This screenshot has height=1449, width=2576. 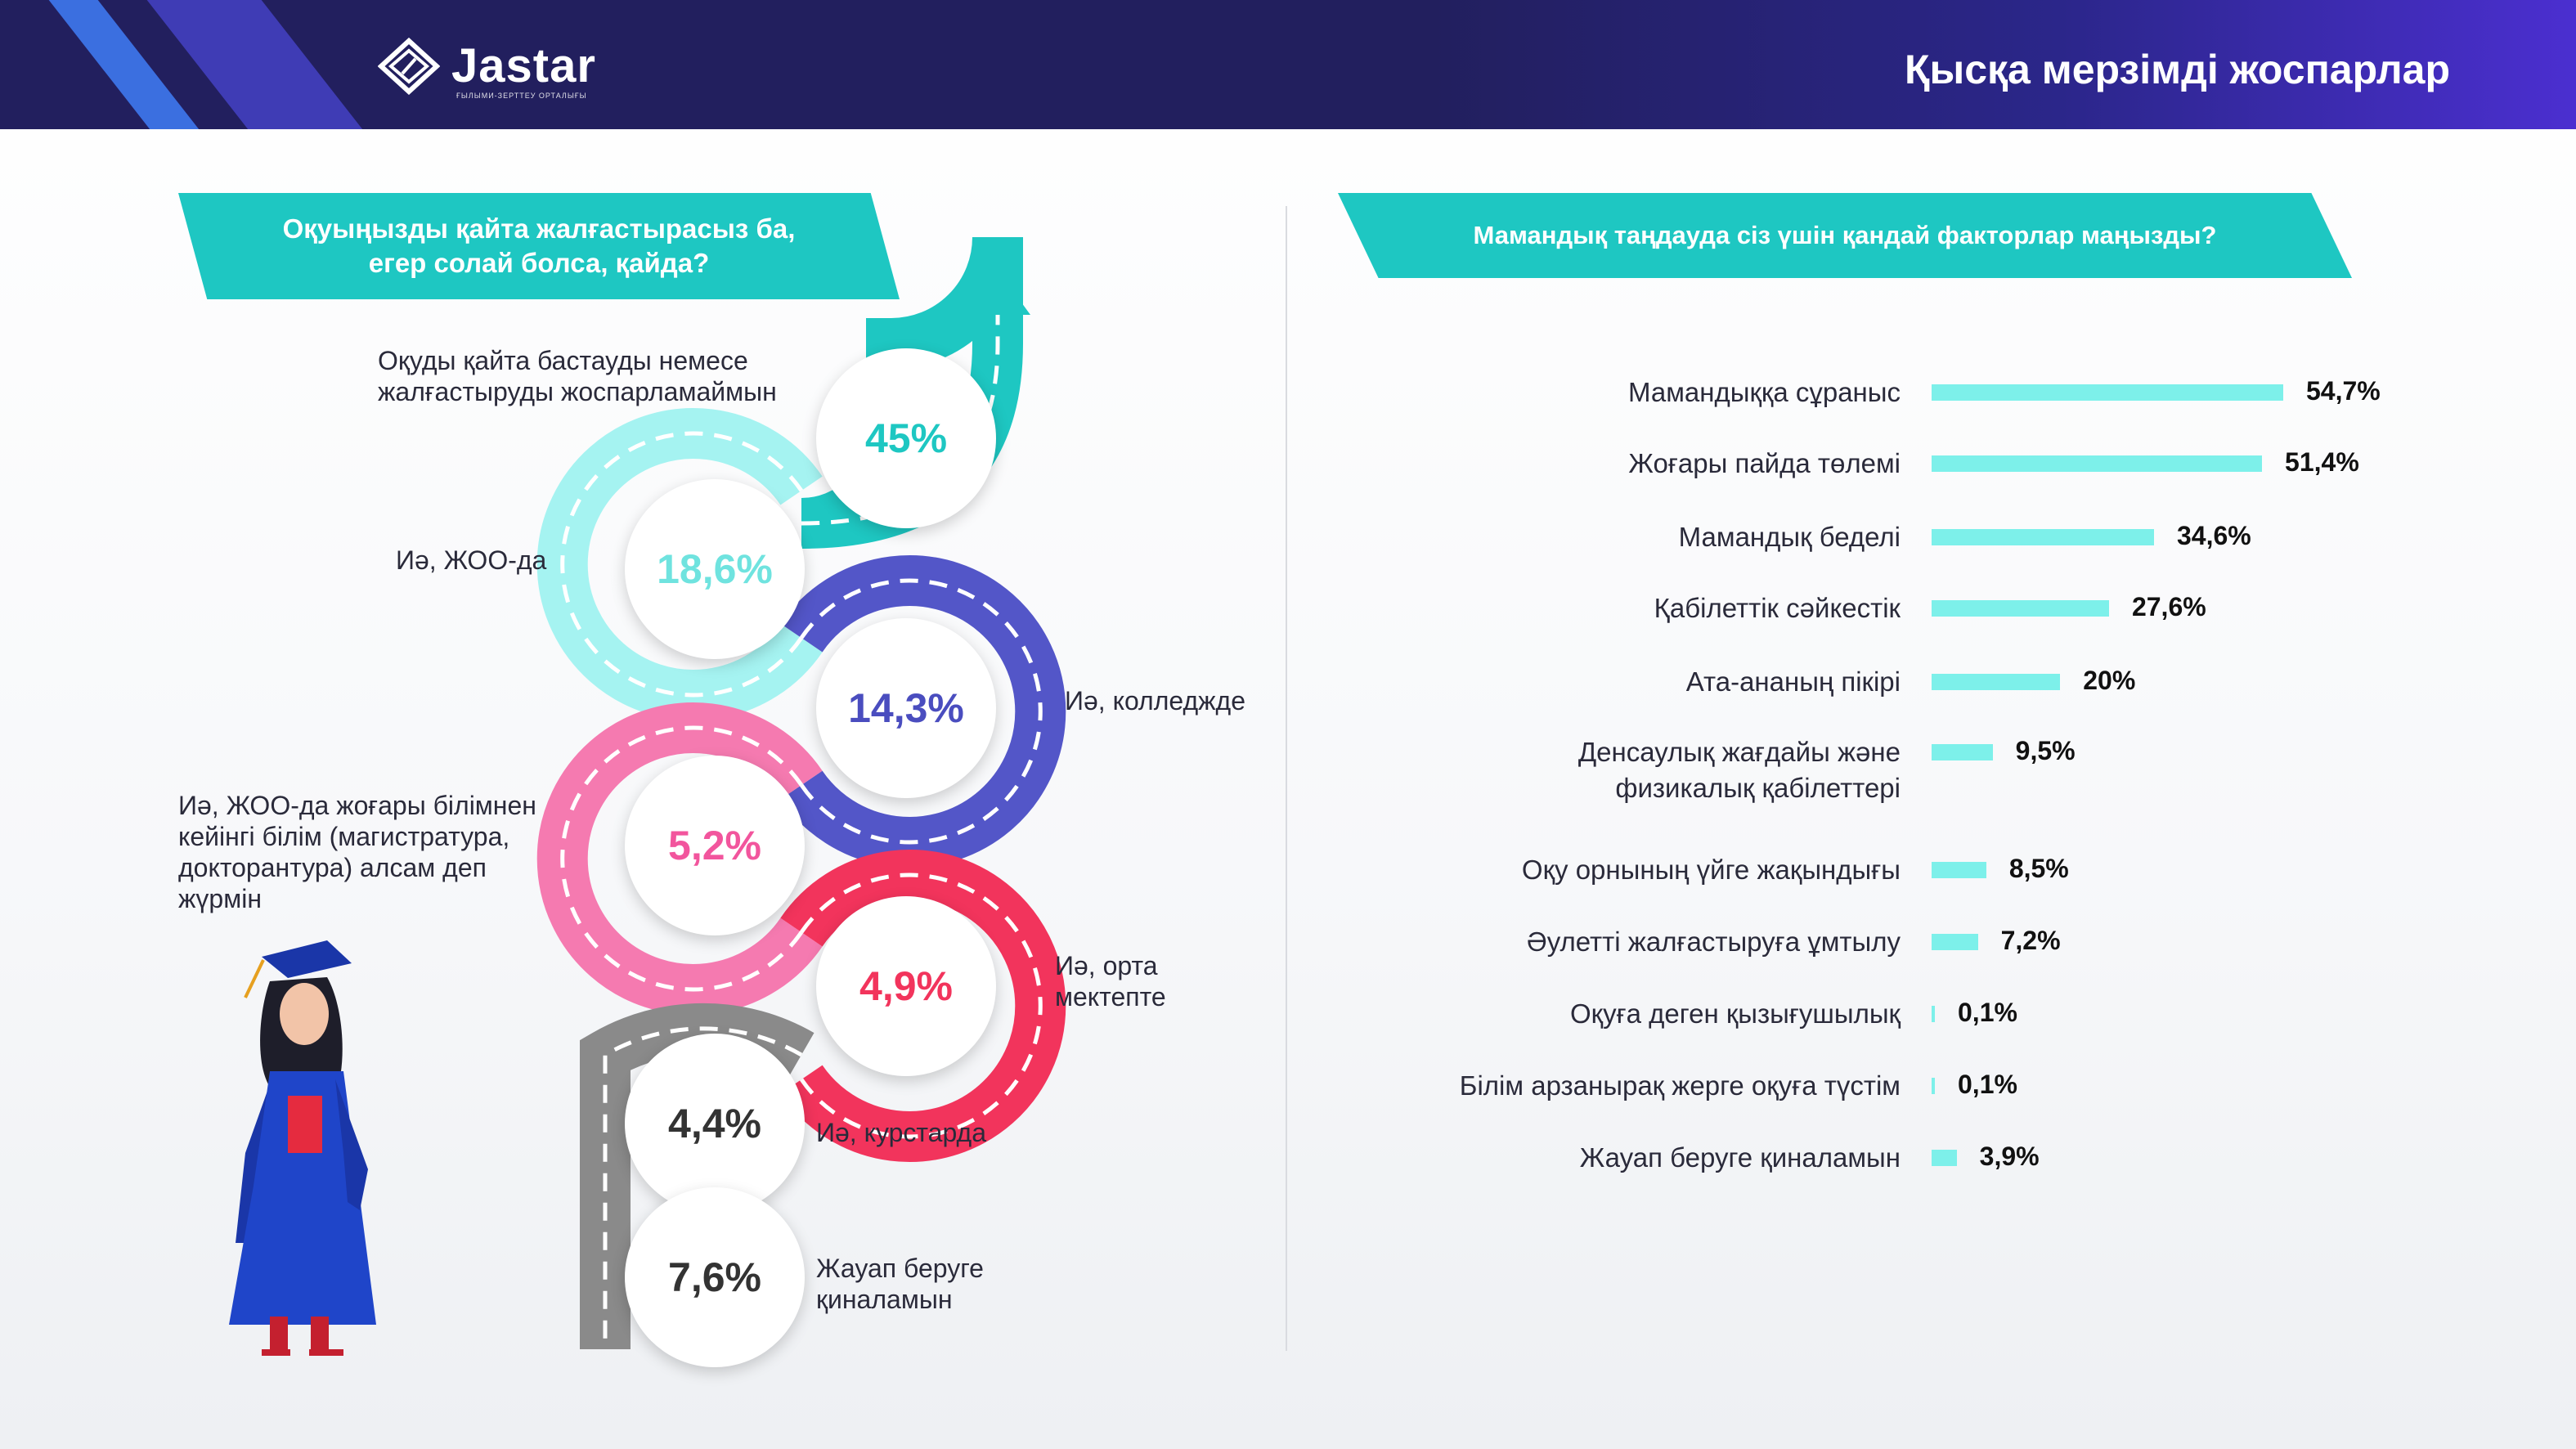 What do you see at coordinates (1111, 981) in the screenshot?
I see `segment-label: Иә, орта мектепте` at bounding box center [1111, 981].